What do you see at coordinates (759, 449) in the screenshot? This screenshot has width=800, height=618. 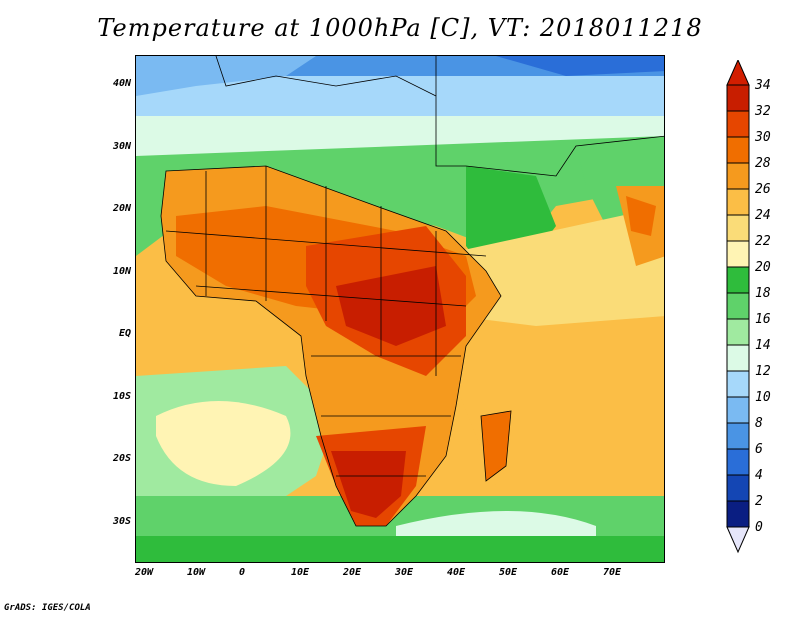 I see `colorbar-level-label: 6` at bounding box center [759, 449].